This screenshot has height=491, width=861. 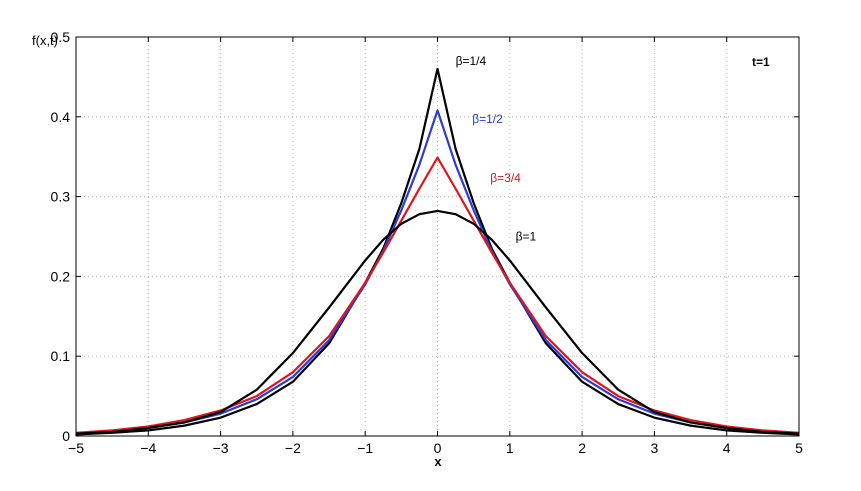 What do you see at coordinates (45, 40) in the screenshot?
I see `y-axis-label: f(x,t)` at bounding box center [45, 40].